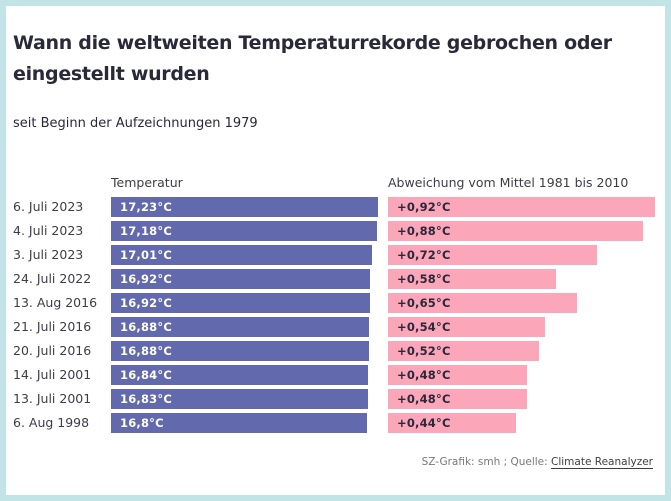 The height and width of the screenshot is (501, 671). What do you see at coordinates (602, 462) in the screenshot?
I see `source-link: Climate Reanalyzer` at bounding box center [602, 462].